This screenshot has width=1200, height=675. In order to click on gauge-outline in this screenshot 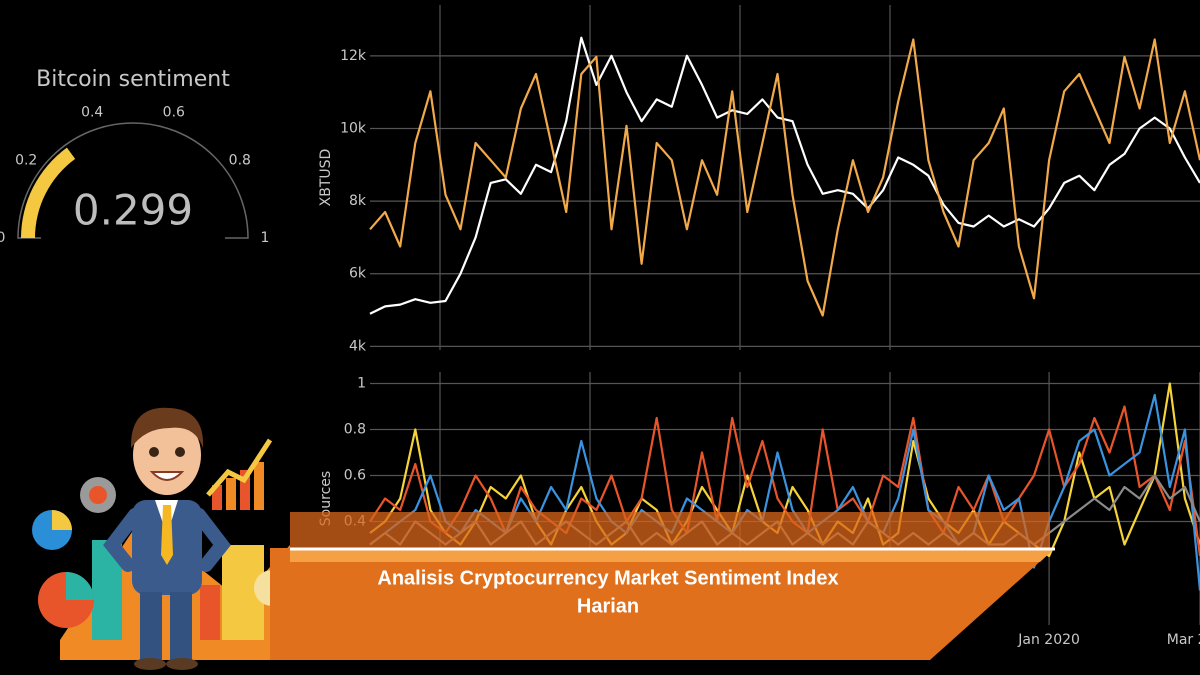, I will do `click(133, 180)`.